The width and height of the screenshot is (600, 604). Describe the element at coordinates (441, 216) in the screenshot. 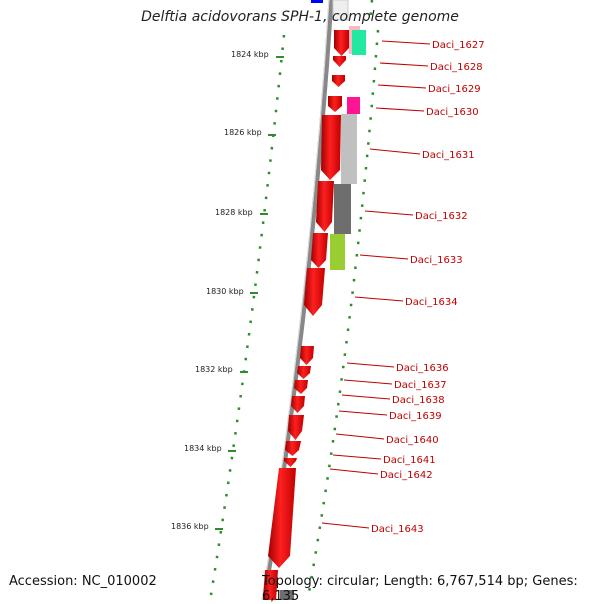

I see `gene-label-daci-1632: Daci_1632` at that location.